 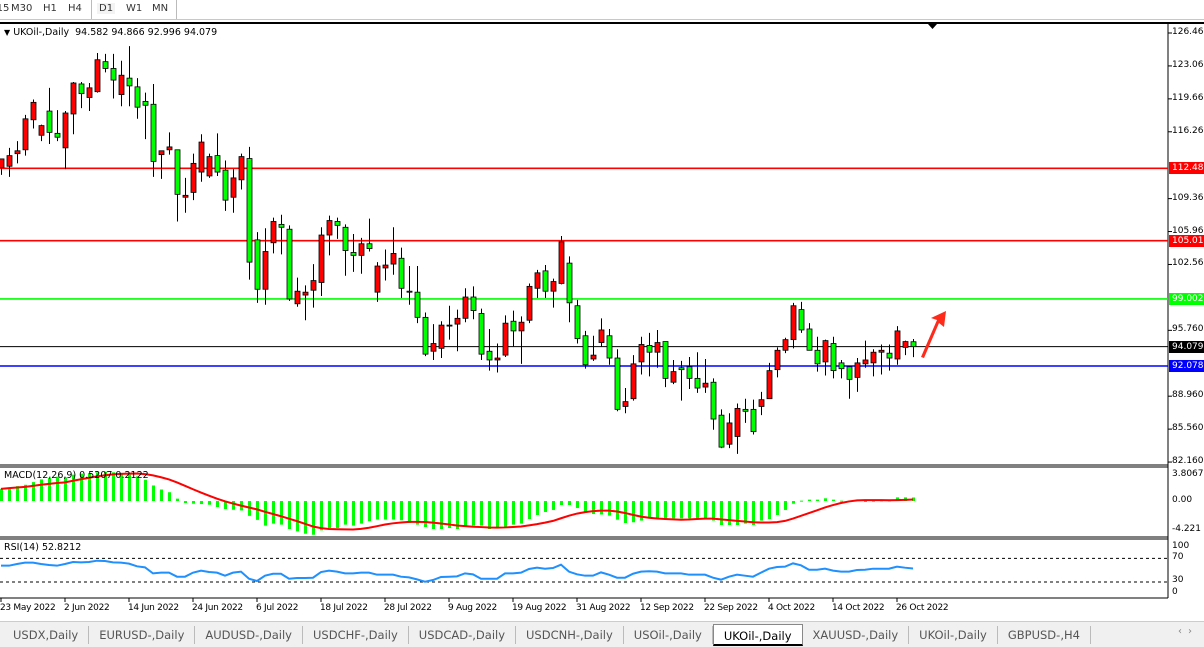 What do you see at coordinates (5, 8) in the screenshot?
I see `timeframe-m15: M15` at bounding box center [5, 8].